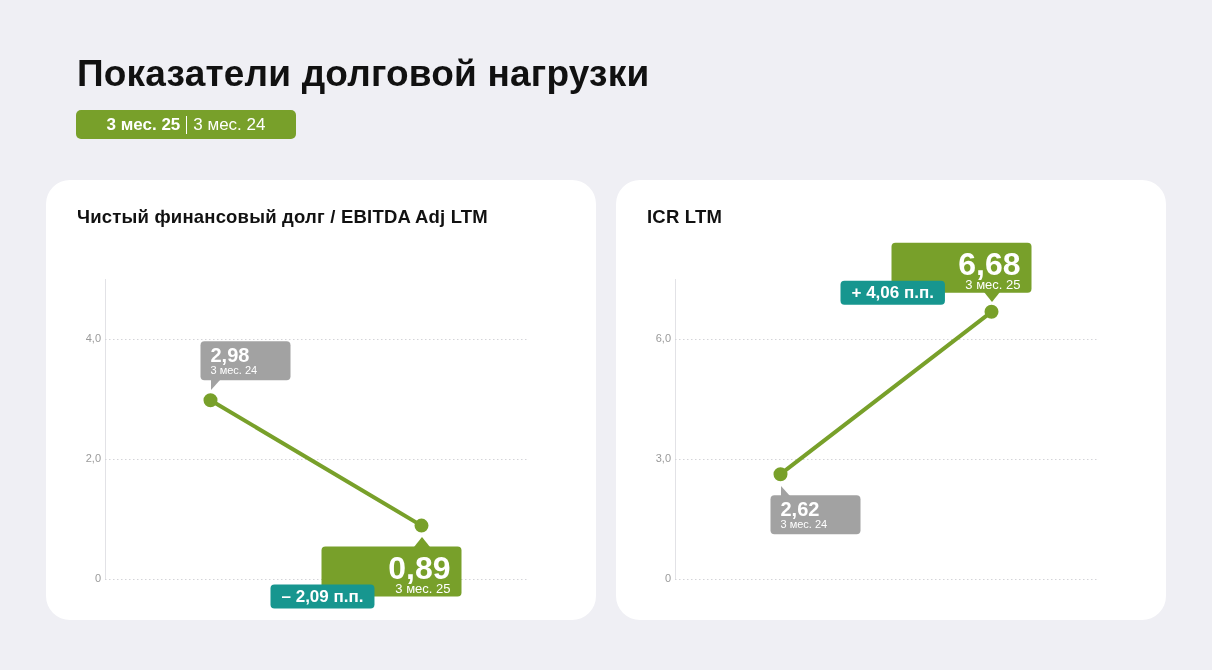  Describe the element at coordinates (282, 217) in the screenshot. I see `chart-title: Чистый финансовый долг / EBITDA Adj LTM` at that location.